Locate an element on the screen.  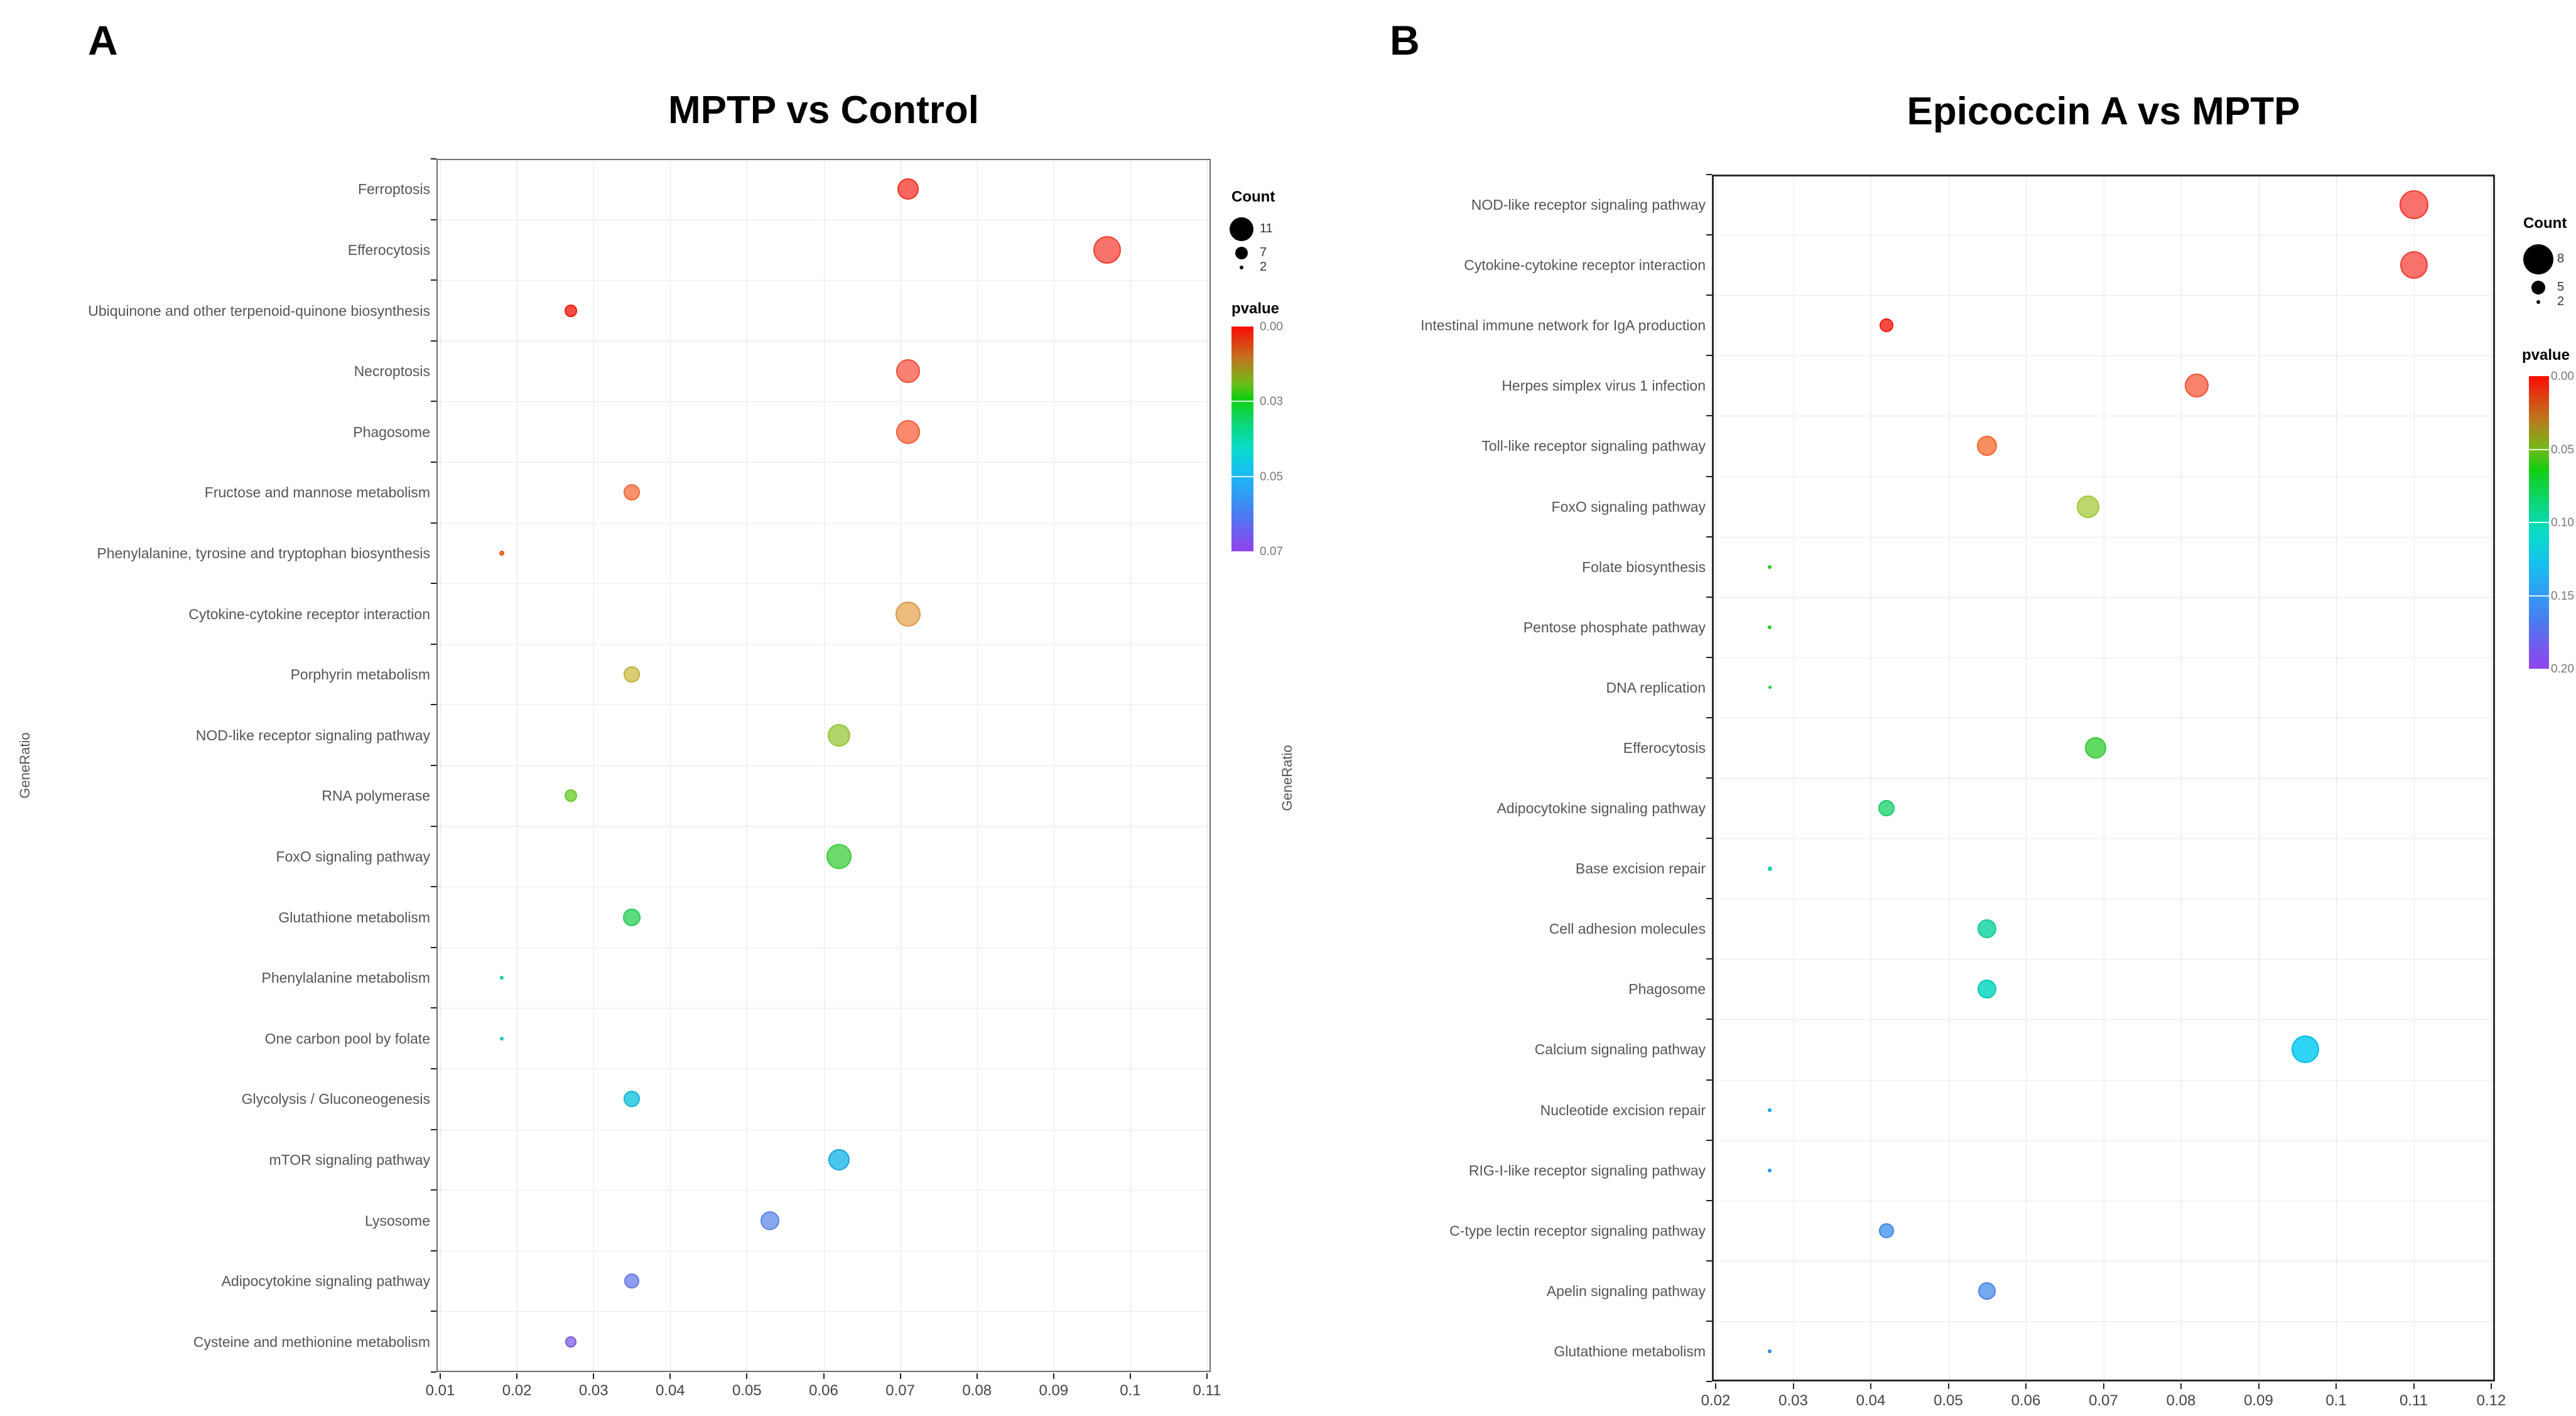
pathway-label: Glutathione metabolism is located at coordinates (354, 917).